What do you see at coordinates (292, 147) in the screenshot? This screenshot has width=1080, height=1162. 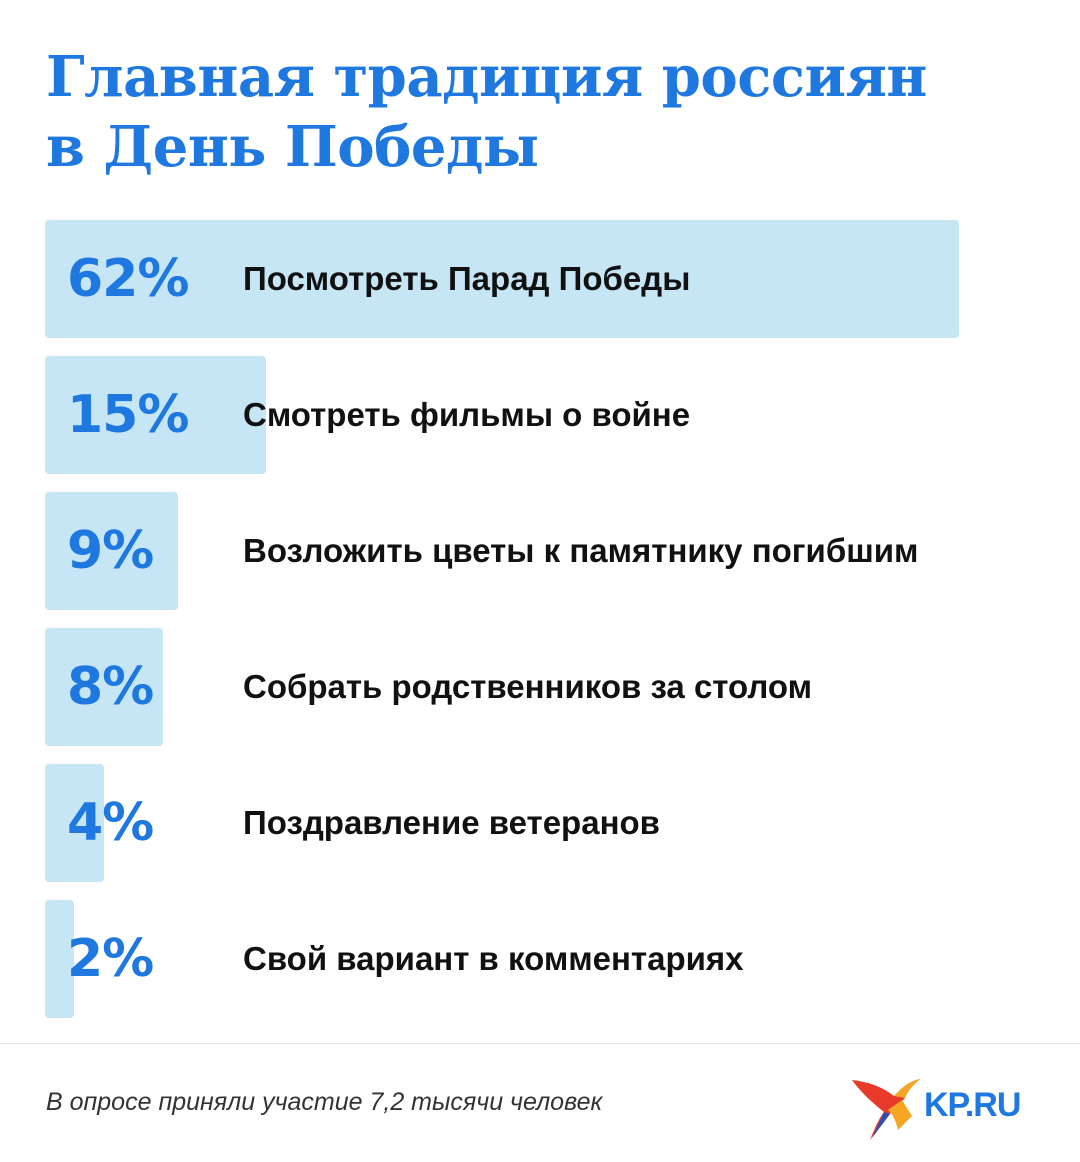 I see `title-line-2: в День Победы` at bounding box center [292, 147].